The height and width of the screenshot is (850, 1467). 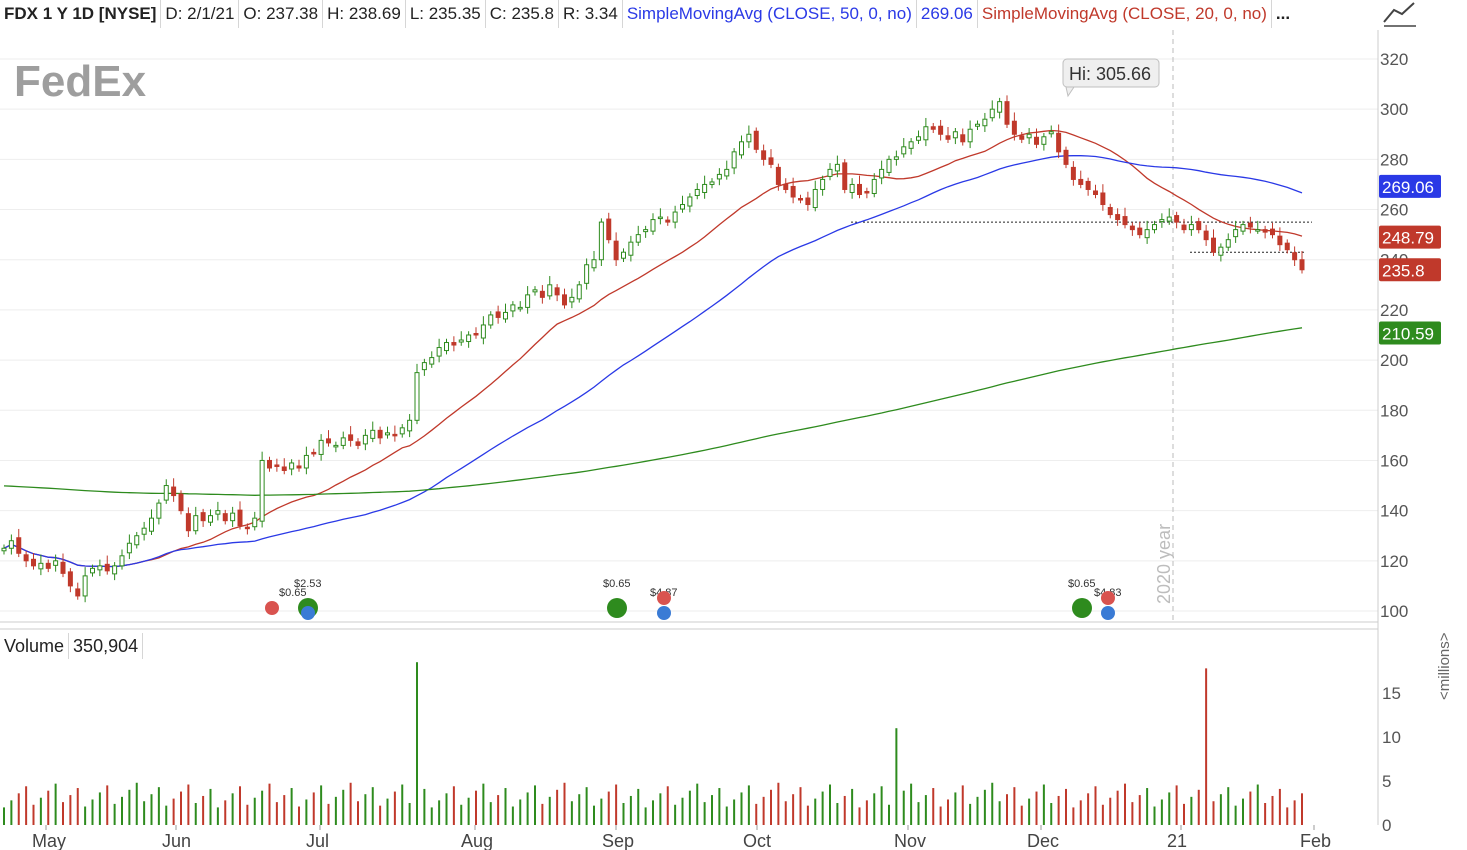 What do you see at coordinates (446, 14) in the screenshot?
I see `low-readout: L: 235.35` at bounding box center [446, 14].